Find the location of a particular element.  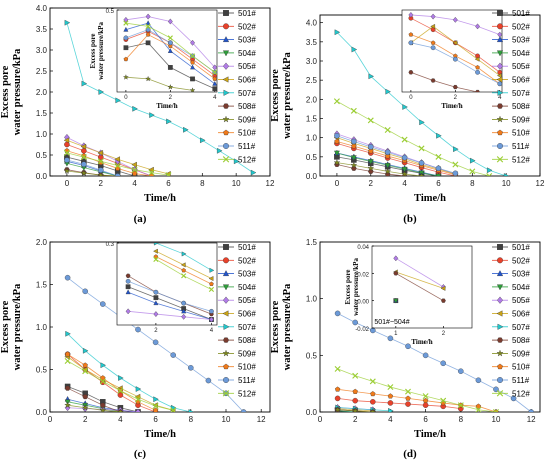

y-tick-label: 3.0 is located at coordinates (312, 61).